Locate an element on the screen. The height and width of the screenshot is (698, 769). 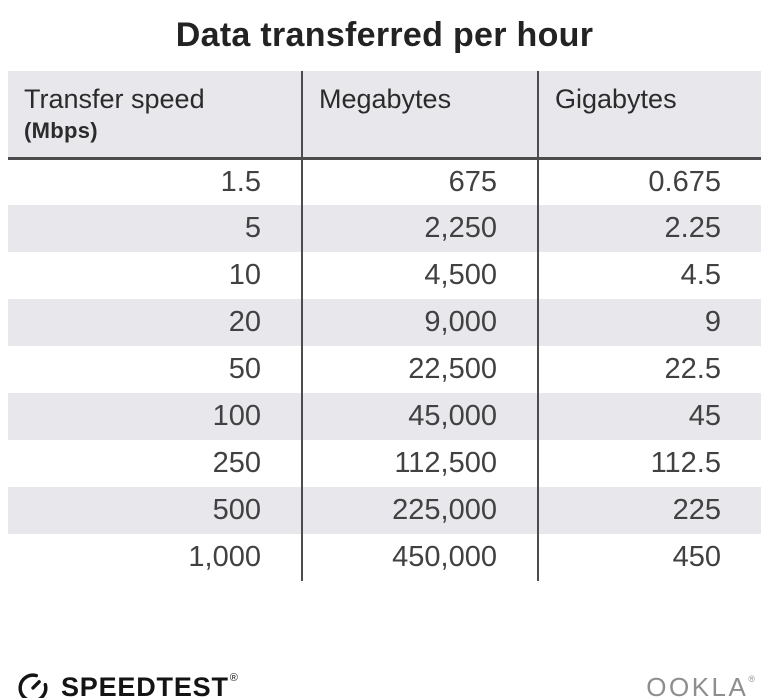
speedometer-gauge-icon is located at coordinates (33, 685).